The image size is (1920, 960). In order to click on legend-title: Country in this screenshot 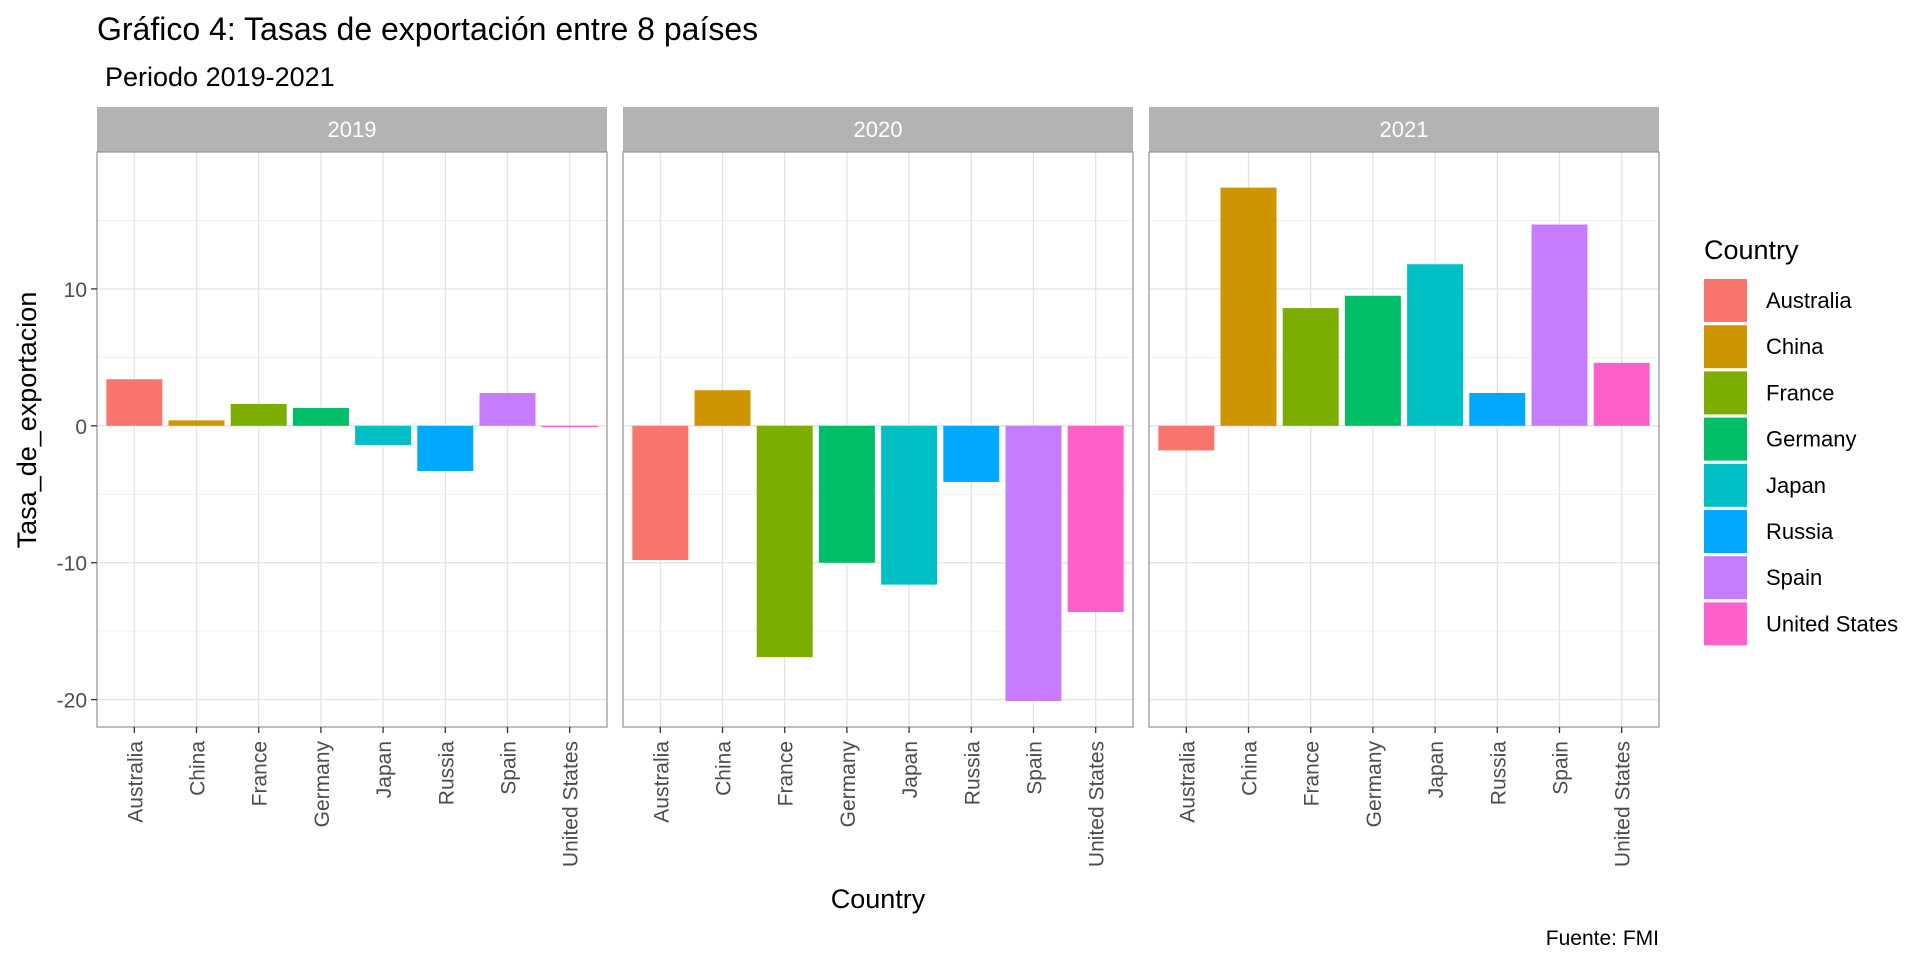, I will do `click(1751, 250)`.